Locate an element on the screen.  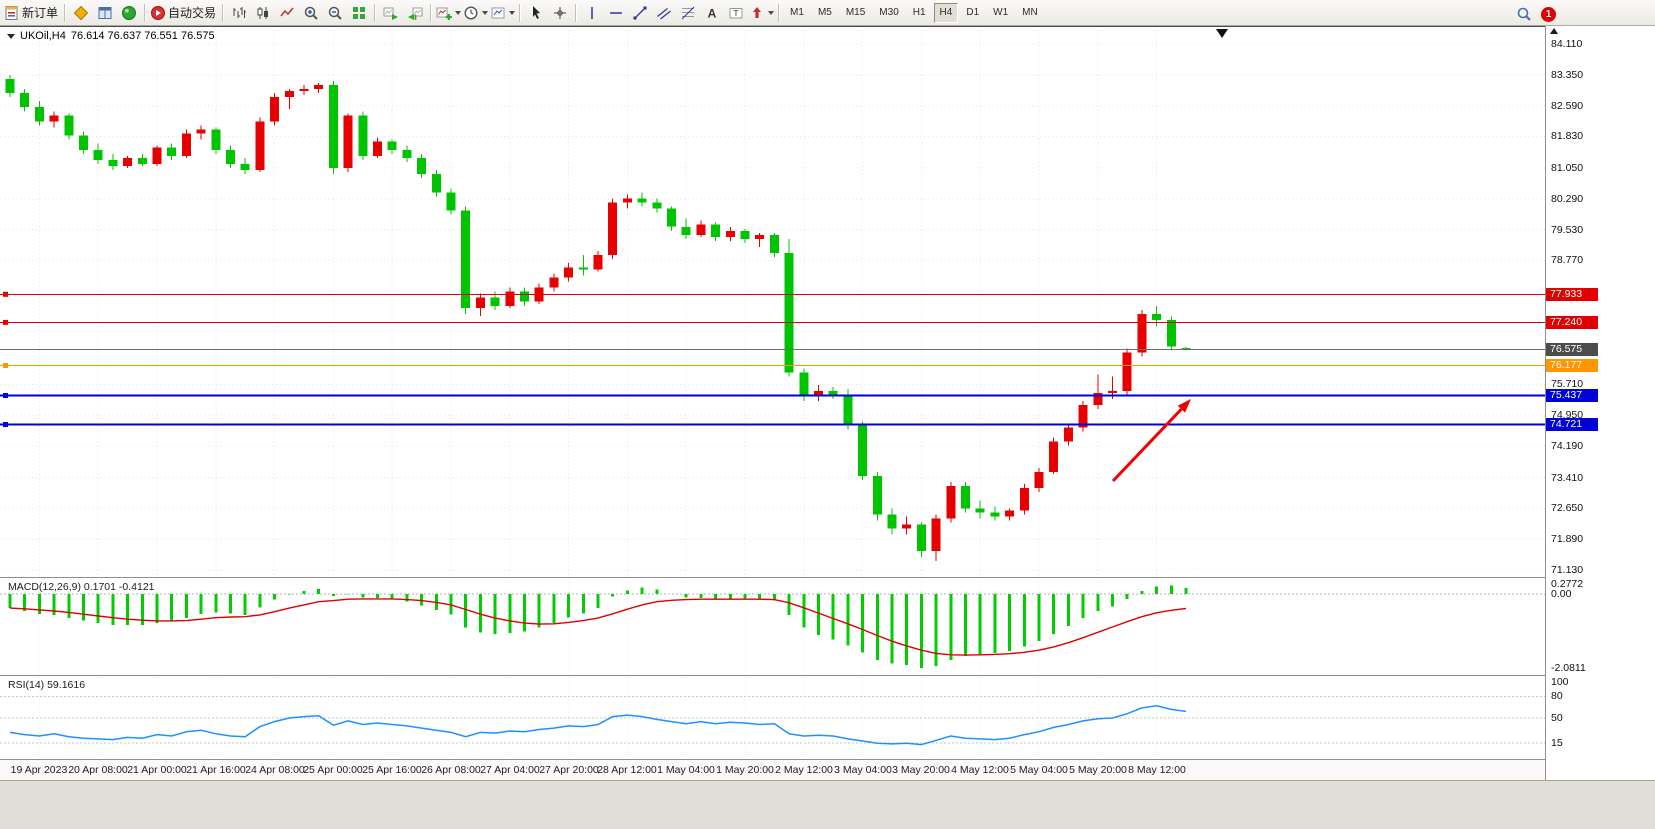
rsi-panel is located at coordinates (772, 718).